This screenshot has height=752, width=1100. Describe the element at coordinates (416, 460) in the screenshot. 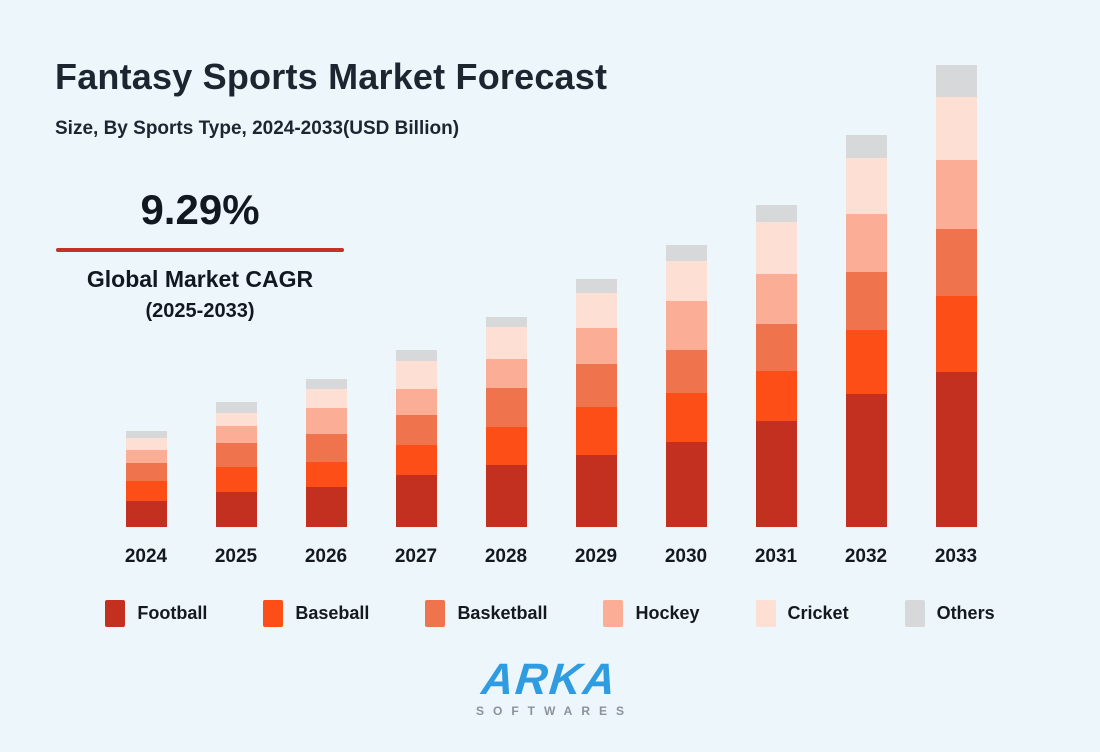

I see `bar-segment-baseball-2027` at that location.